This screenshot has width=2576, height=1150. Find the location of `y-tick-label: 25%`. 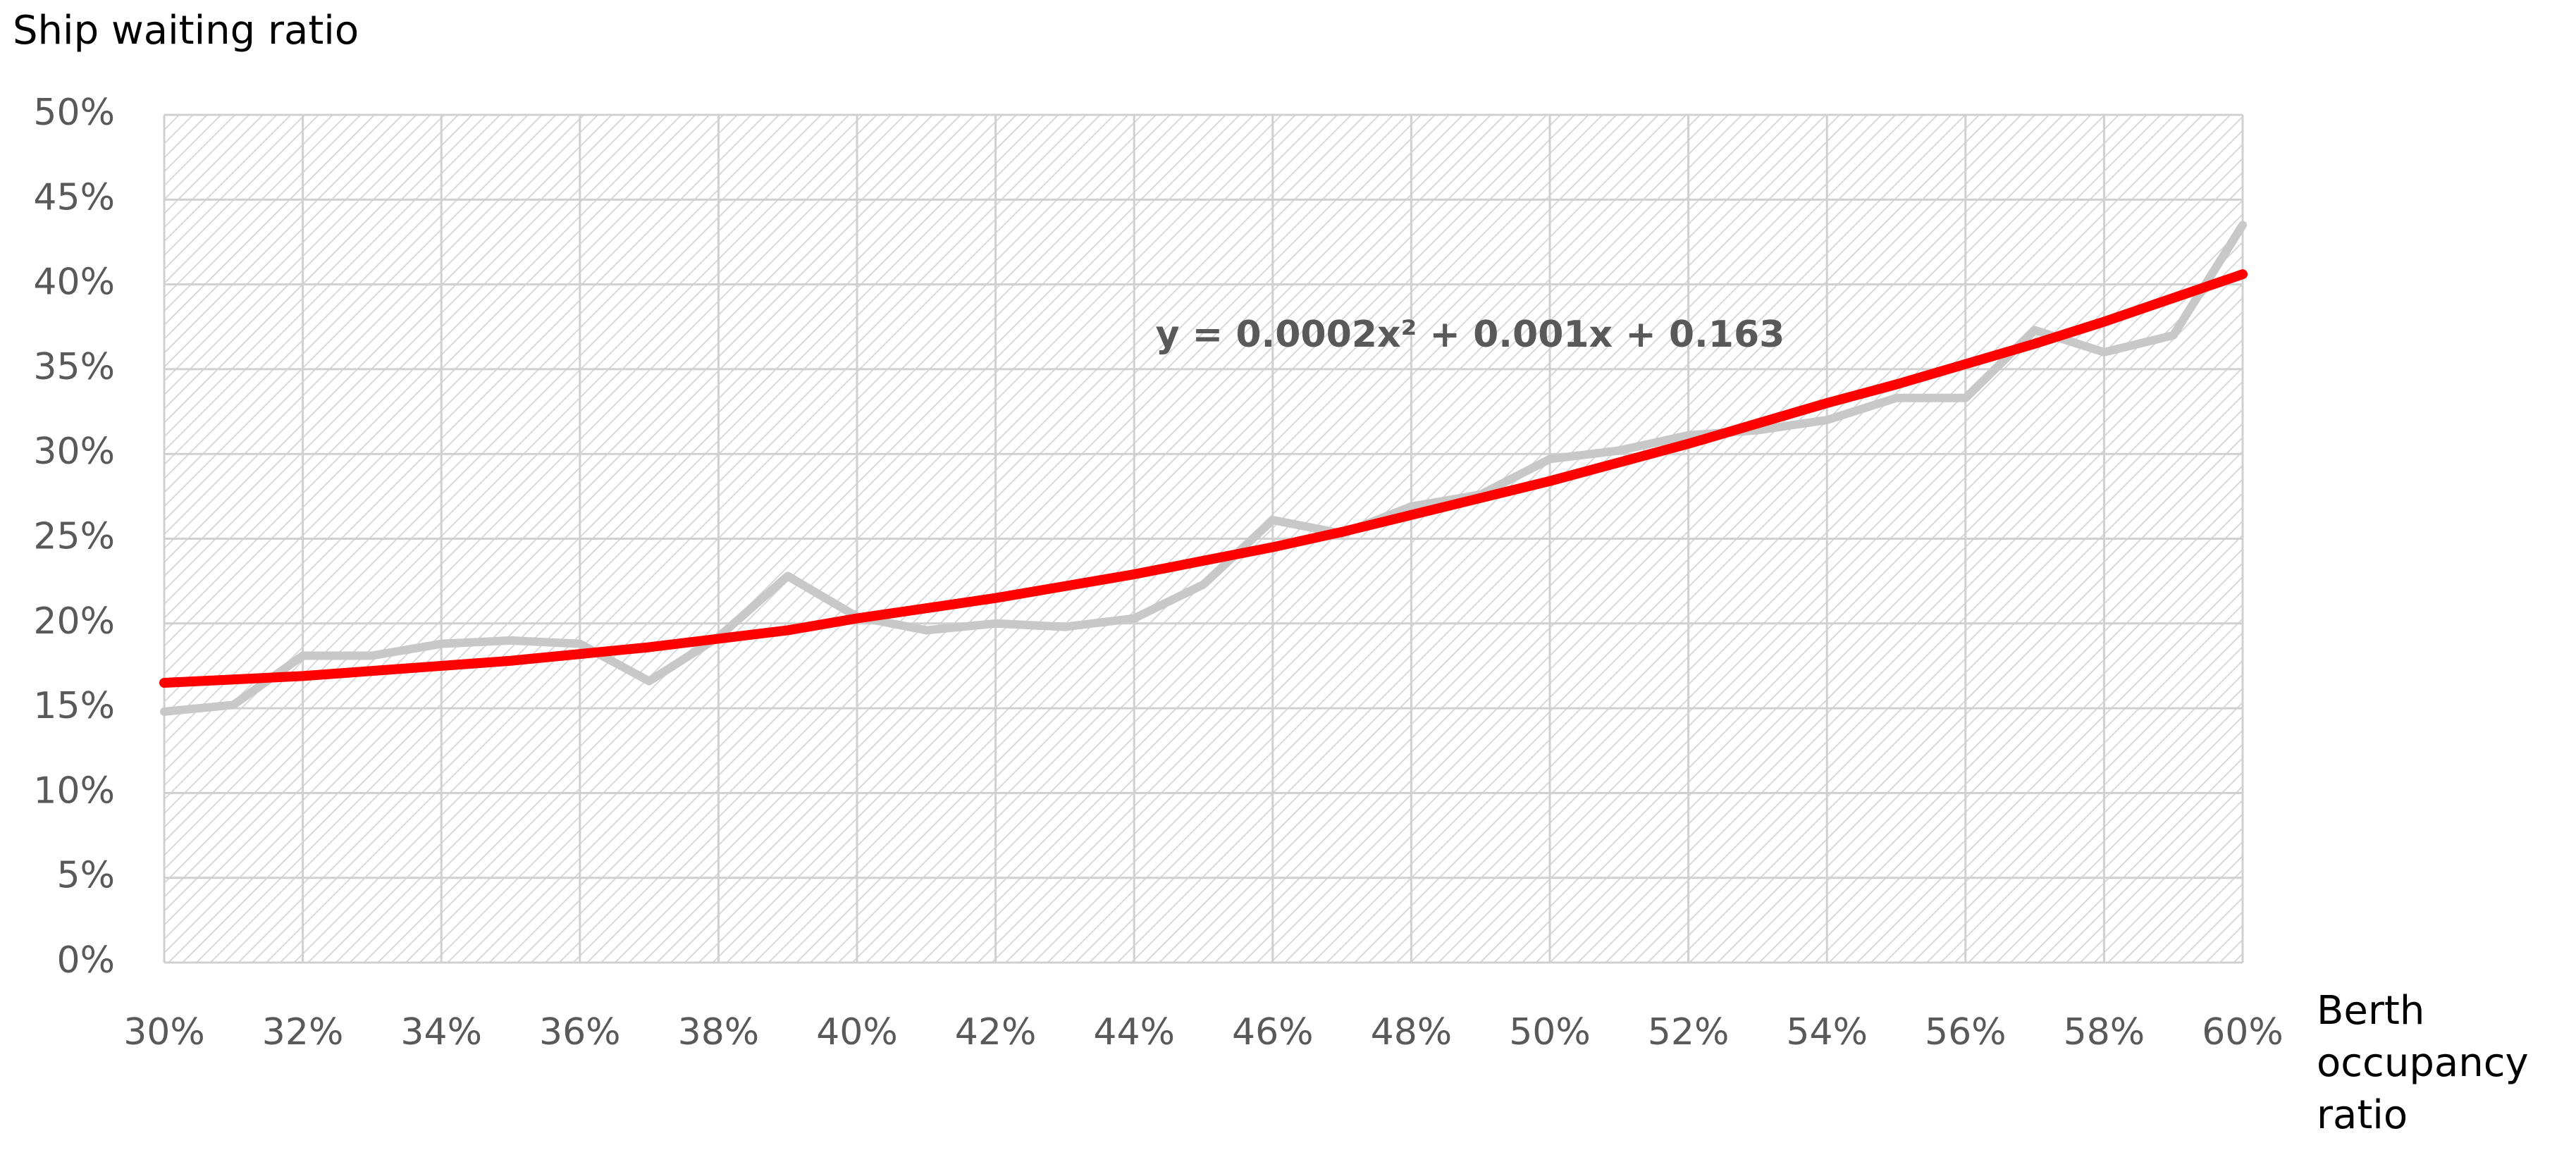

y-tick-label: 25% is located at coordinates (74, 537).